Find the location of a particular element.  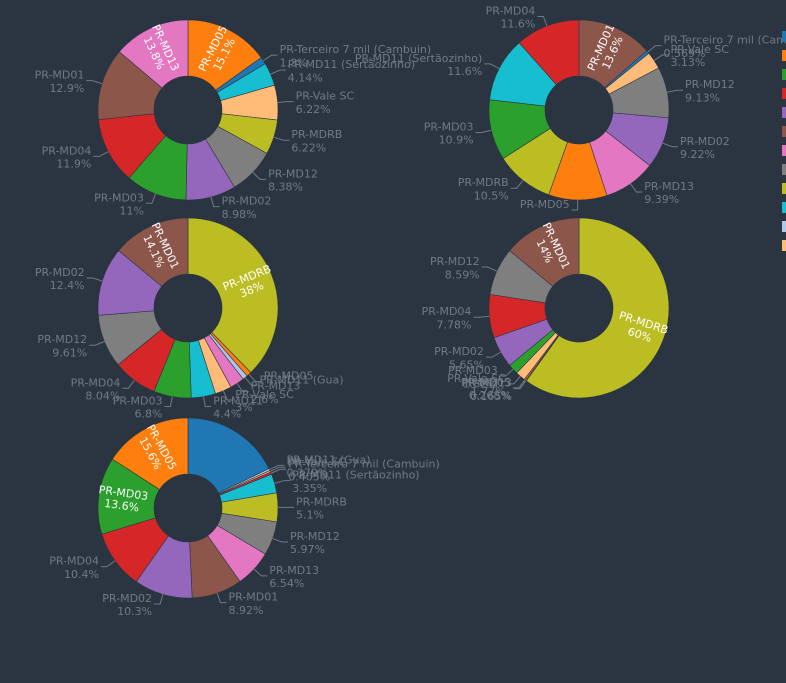

slice-percent: 6.54% is located at coordinates (286, 583).